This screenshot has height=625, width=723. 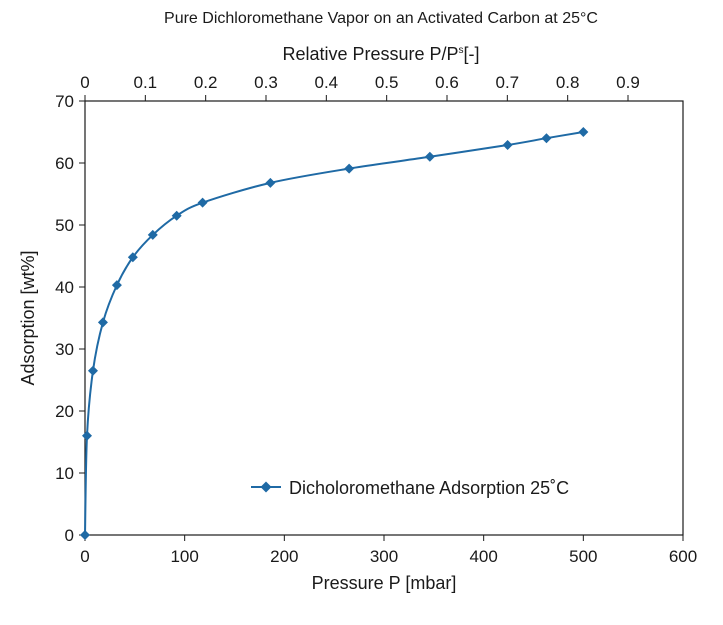 I want to click on top-tick-label: 0.9, so click(x=628, y=82).